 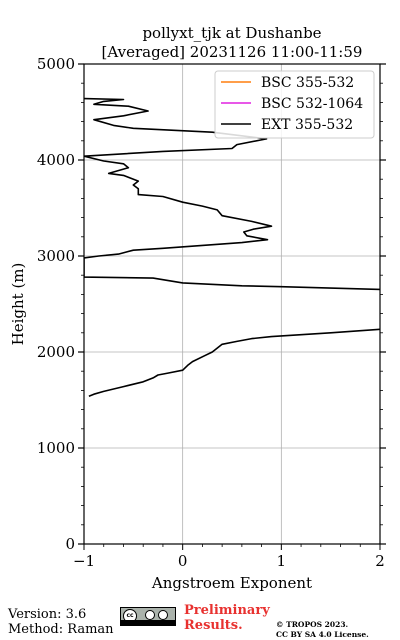 What do you see at coordinates (70, 544) in the screenshot?
I see `y-tick-label: 0` at bounding box center [70, 544].